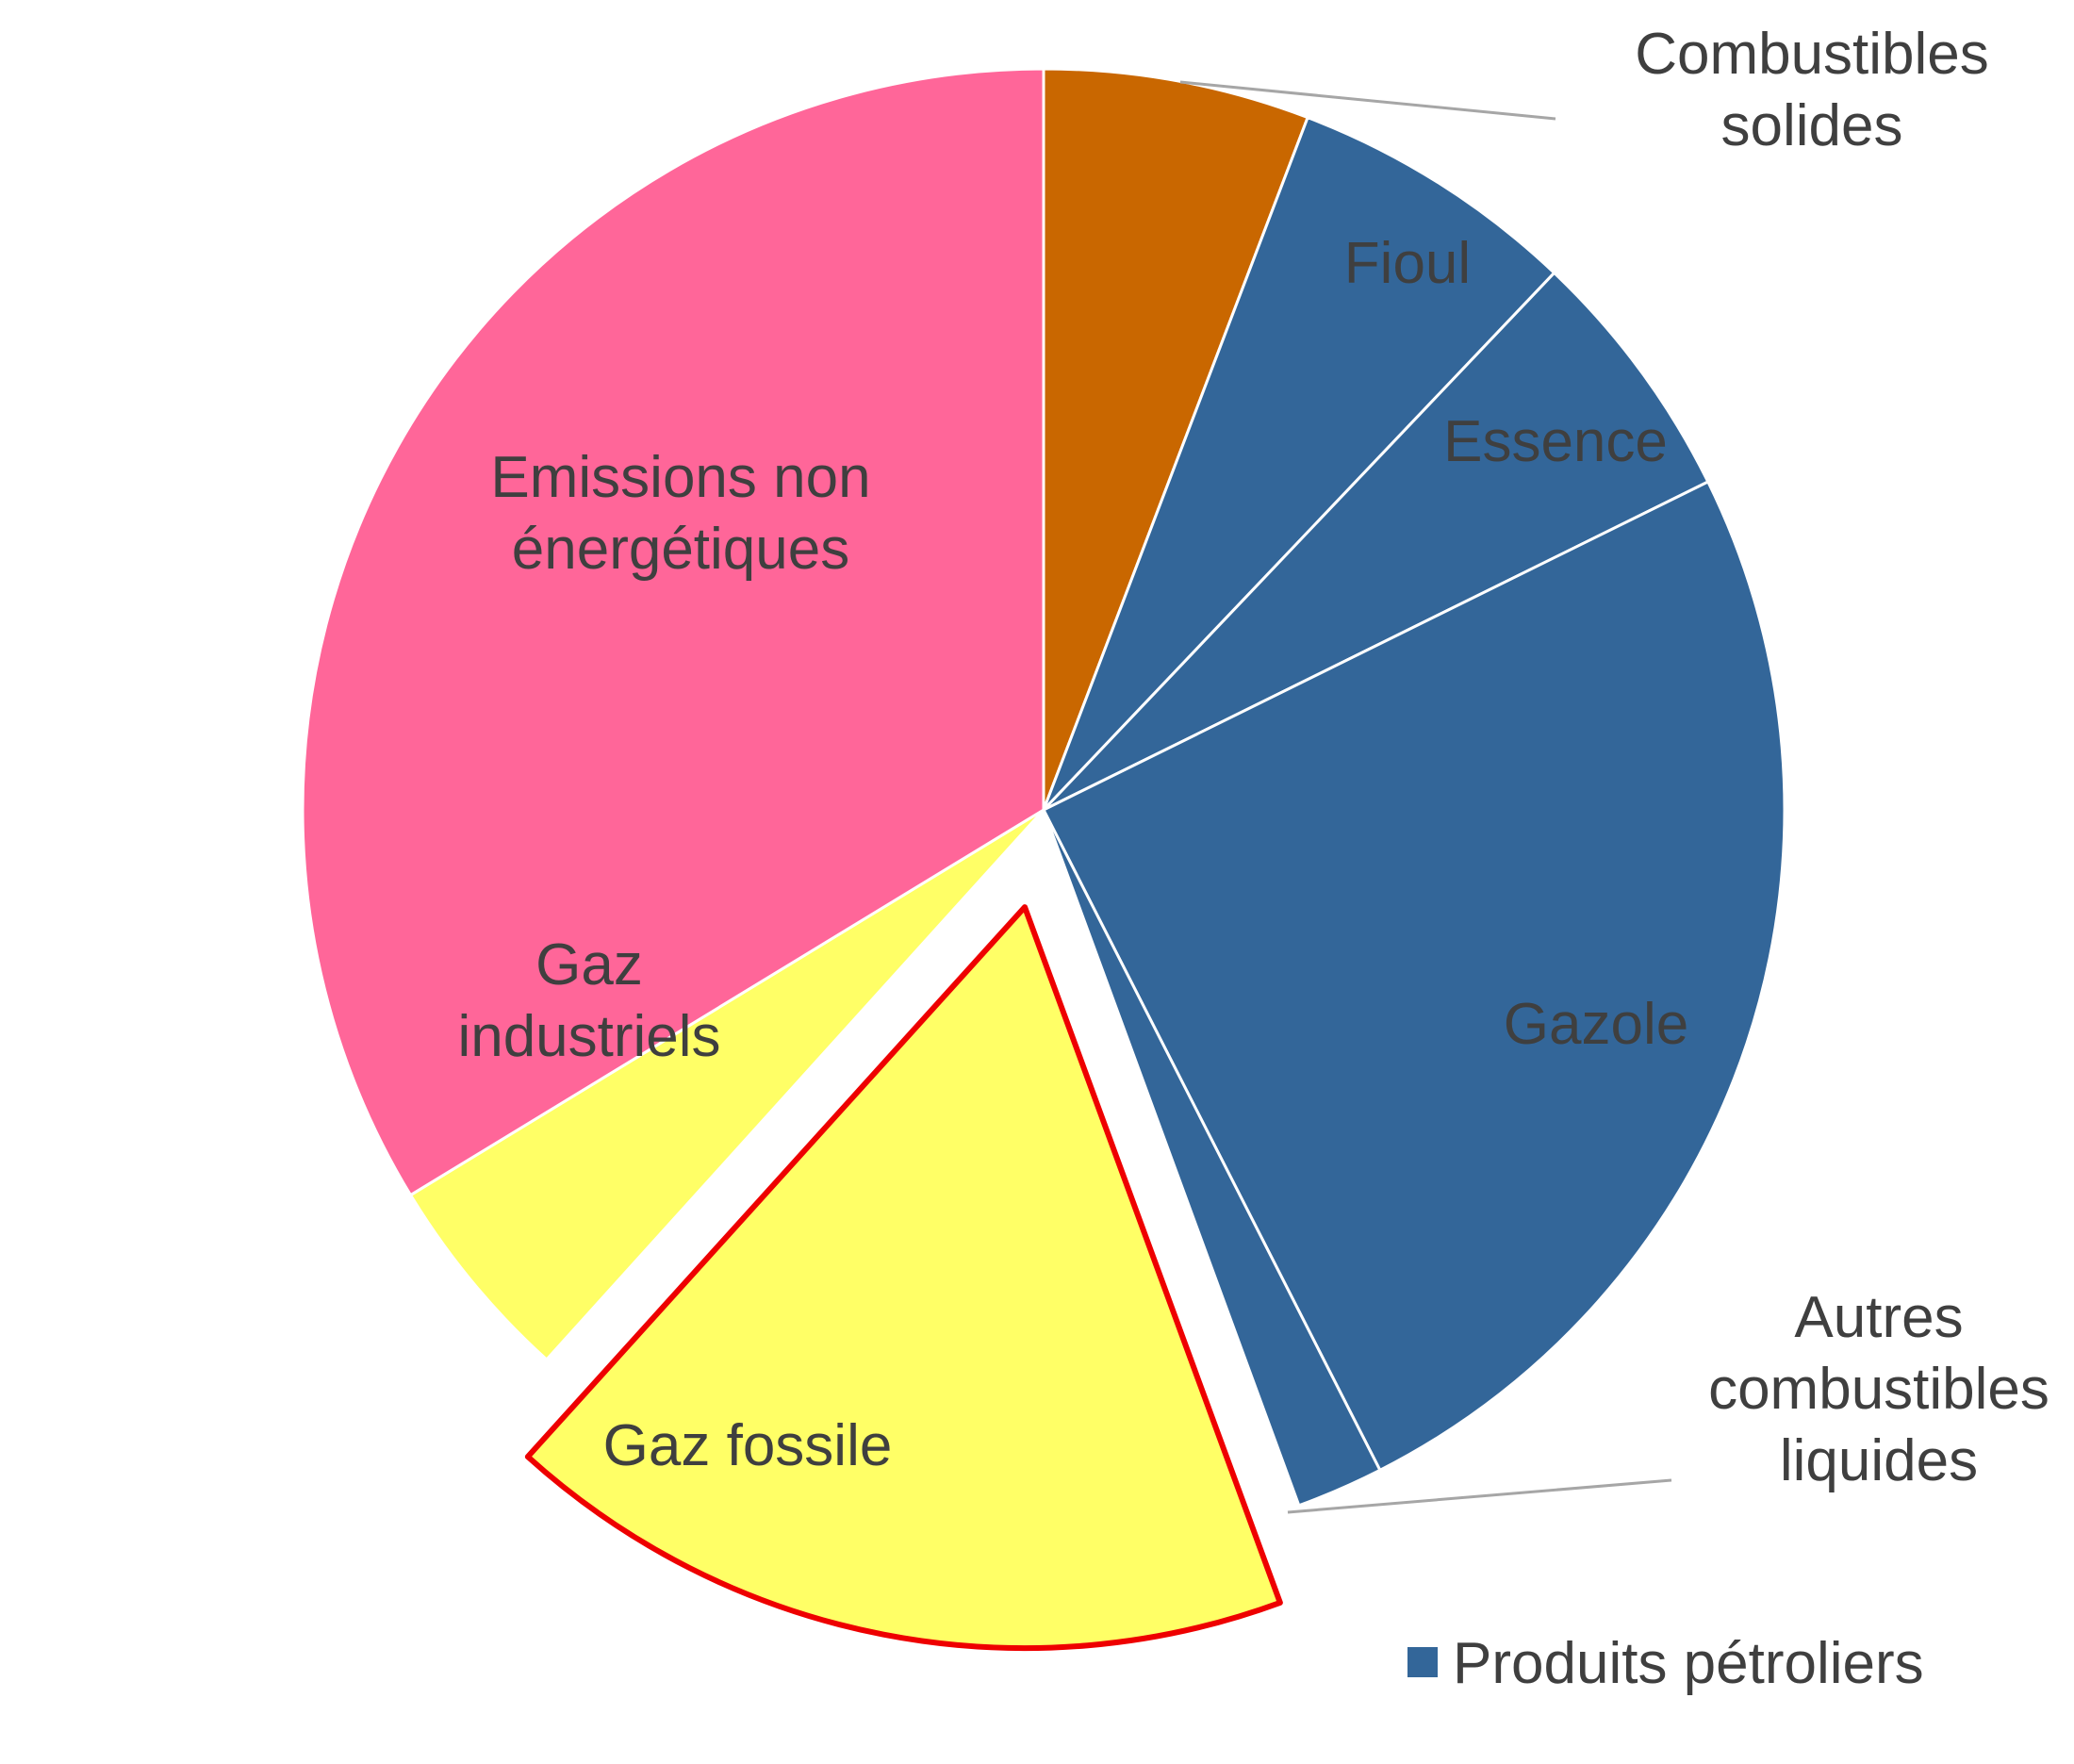 The height and width of the screenshot is (1764, 2074). I want to click on slice-label-essence: Essence, so click(1556, 441).